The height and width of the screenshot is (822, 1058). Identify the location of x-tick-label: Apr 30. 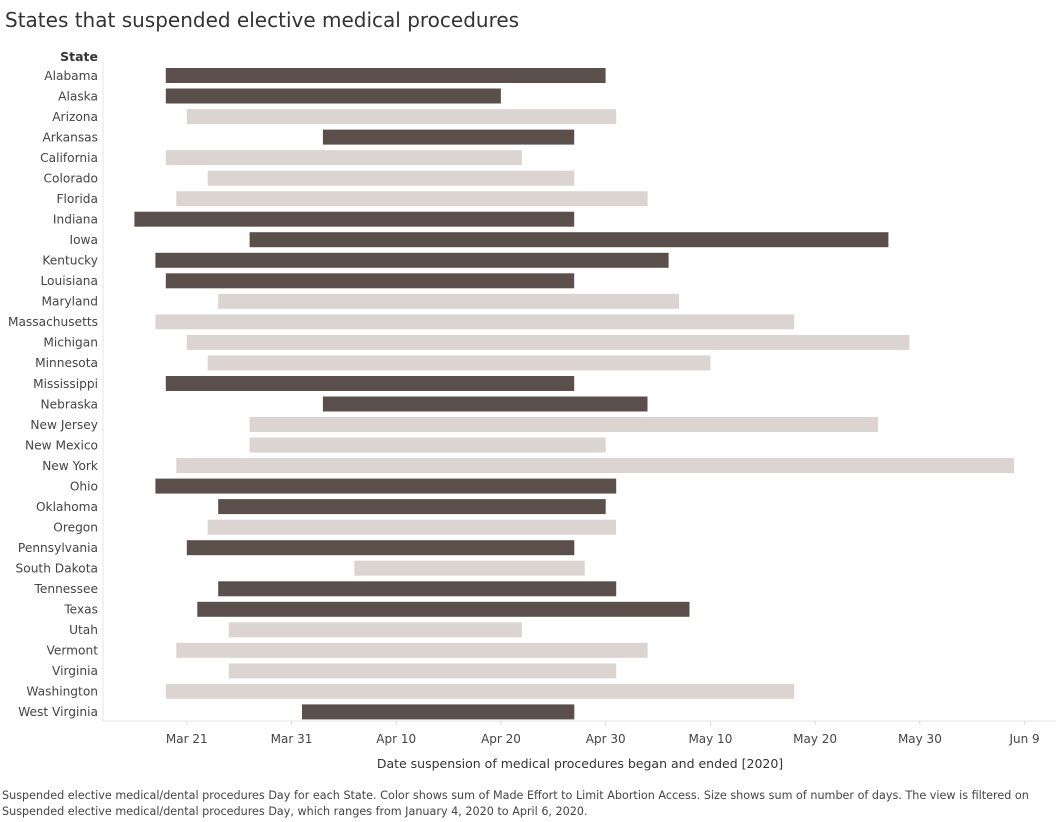
(606, 739).